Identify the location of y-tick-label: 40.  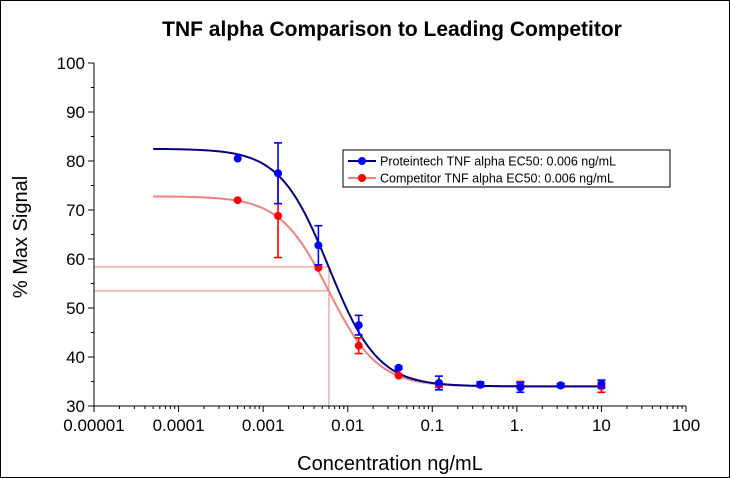
(75, 357).